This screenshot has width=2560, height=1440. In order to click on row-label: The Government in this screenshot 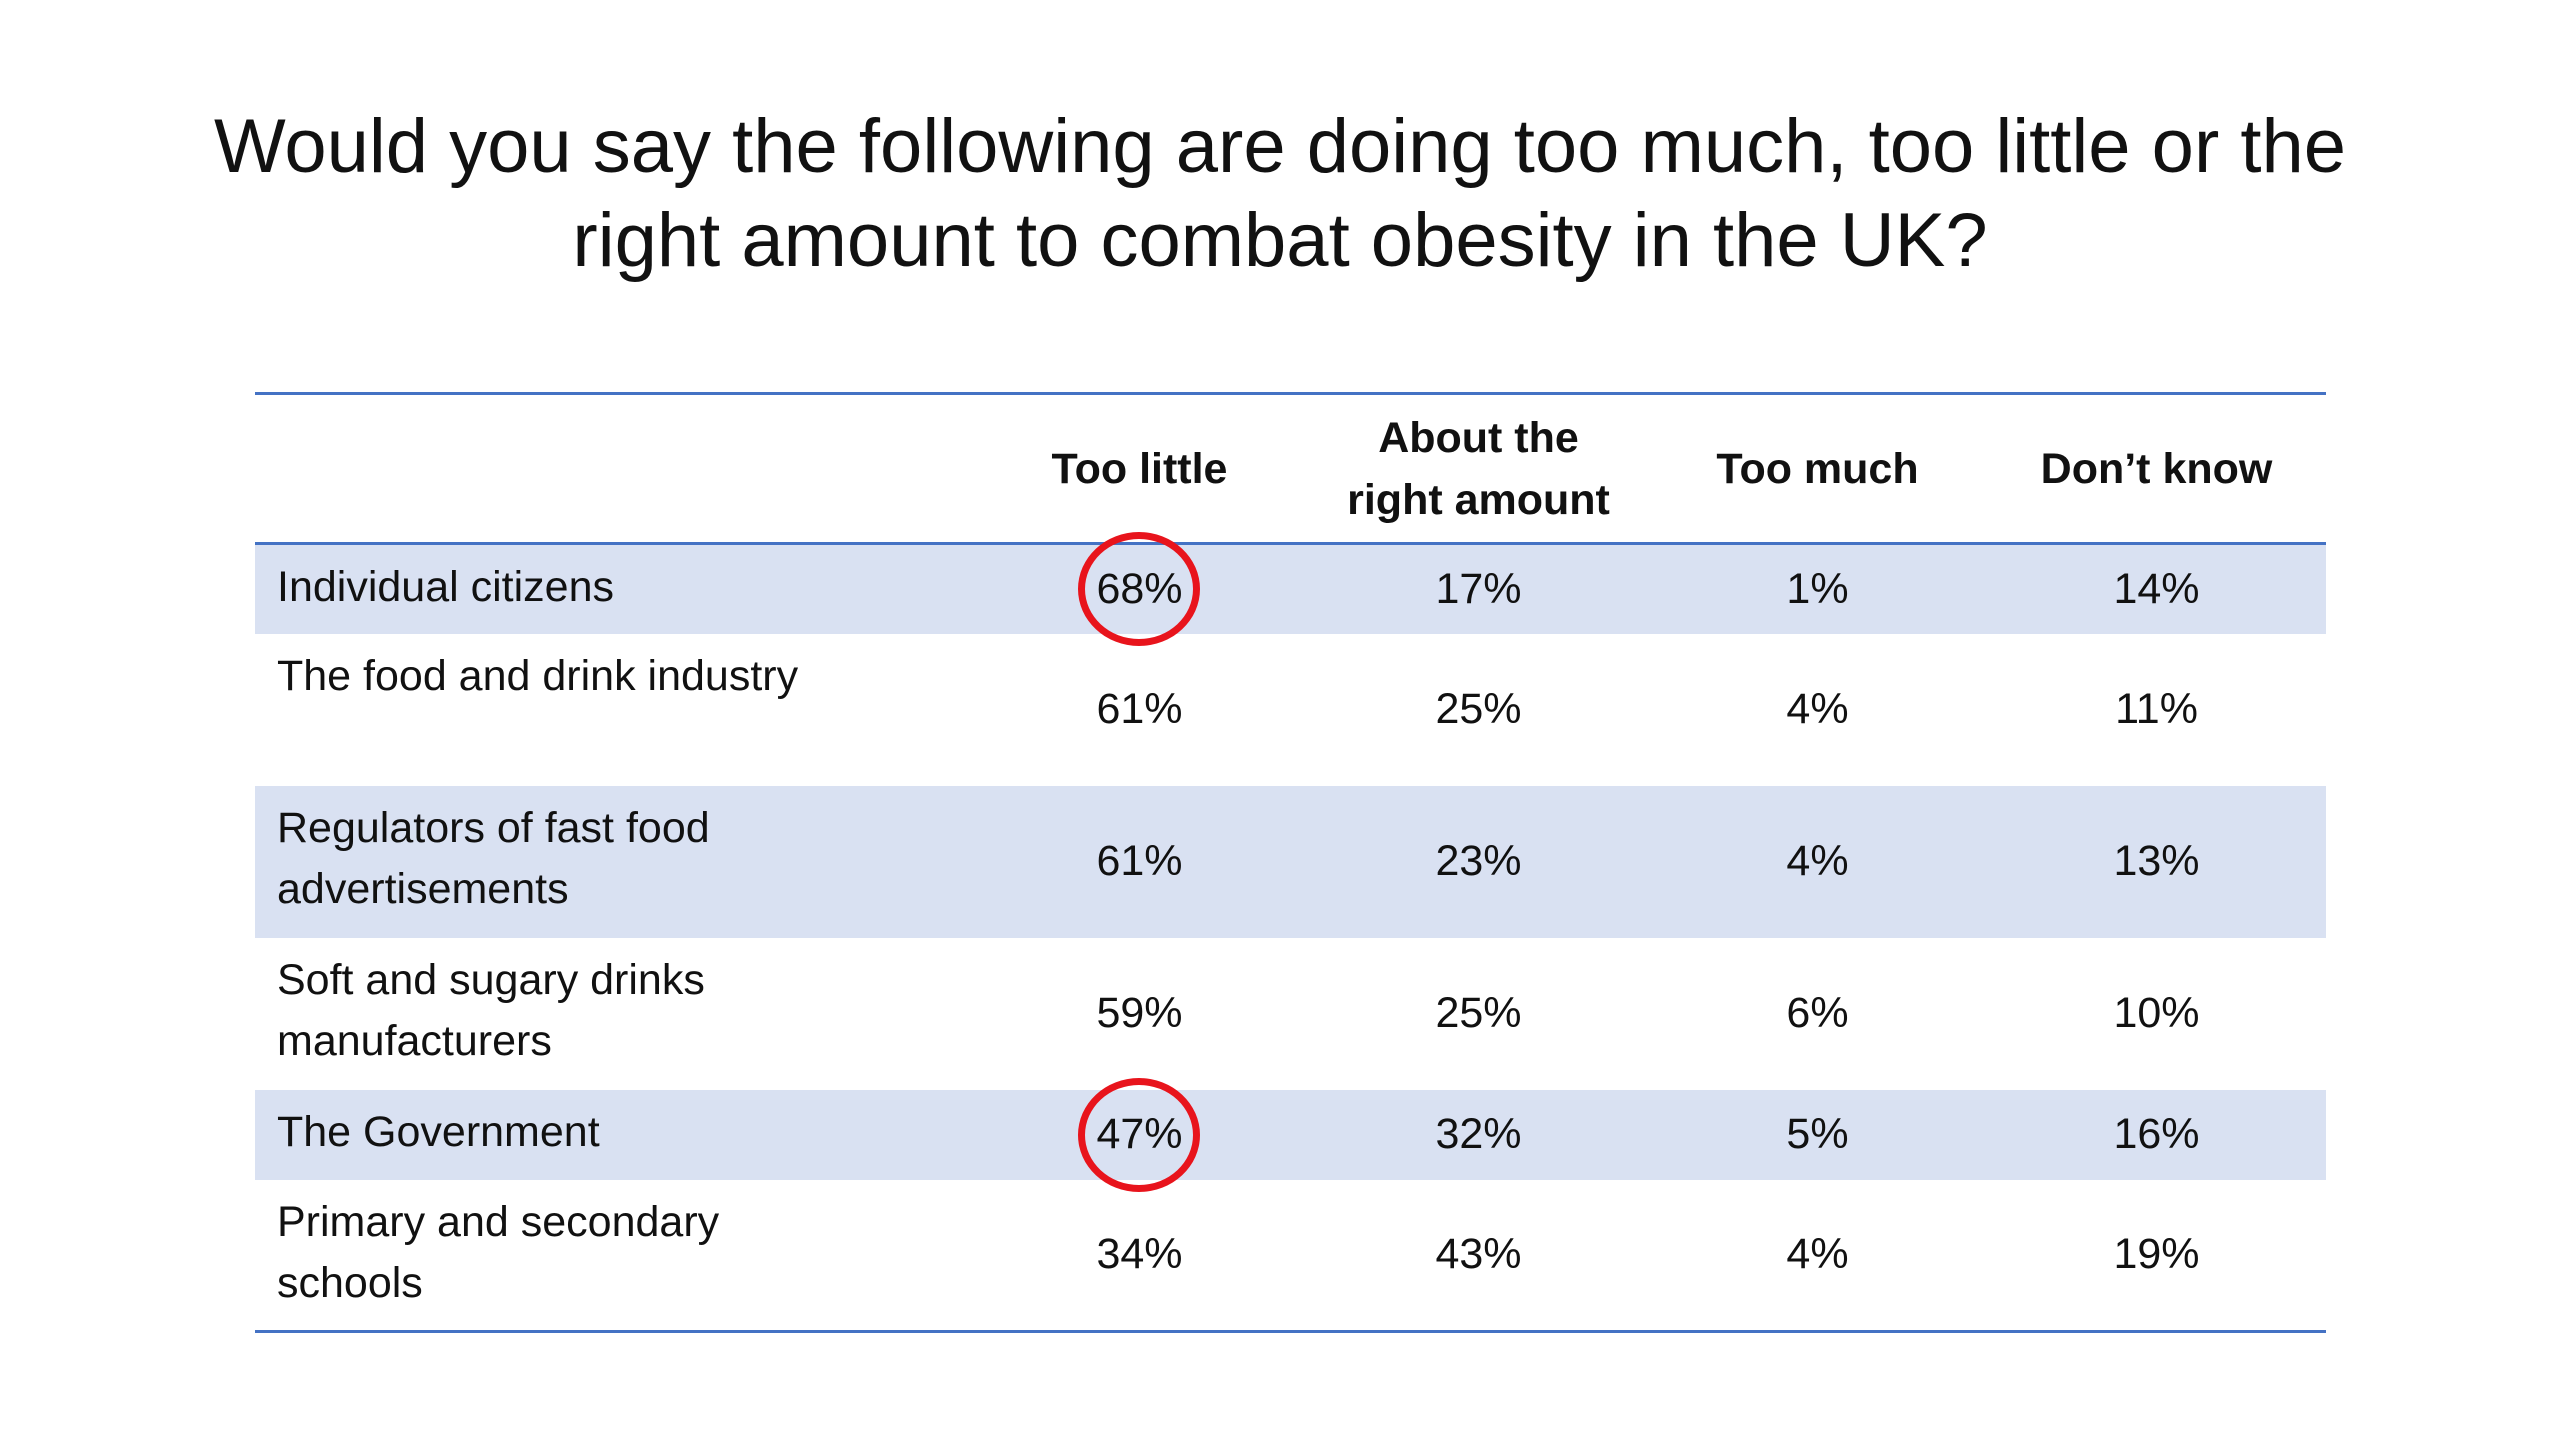, I will do `click(438, 1131)`.